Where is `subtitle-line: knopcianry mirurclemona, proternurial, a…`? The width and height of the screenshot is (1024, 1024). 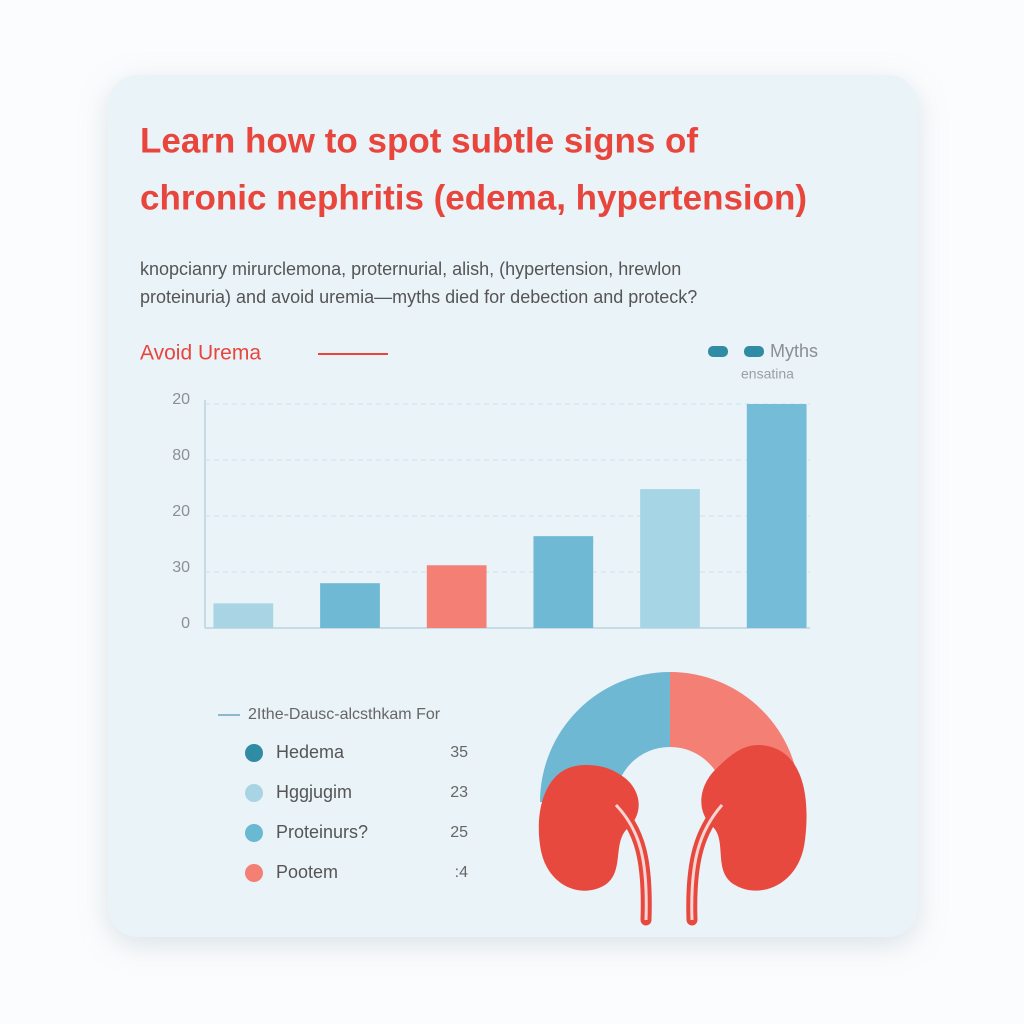 subtitle-line: knopcianry mirurclemona, proternurial, a… is located at coordinates (410, 269).